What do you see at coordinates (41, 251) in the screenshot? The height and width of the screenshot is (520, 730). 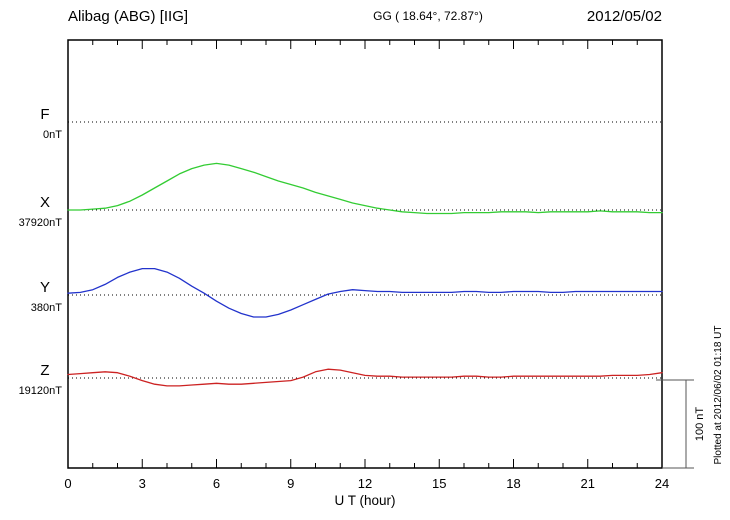 I see `component-labels: F 0nT X 37920nT Y 380nT Z 19120nT` at bounding box center [41, 251].